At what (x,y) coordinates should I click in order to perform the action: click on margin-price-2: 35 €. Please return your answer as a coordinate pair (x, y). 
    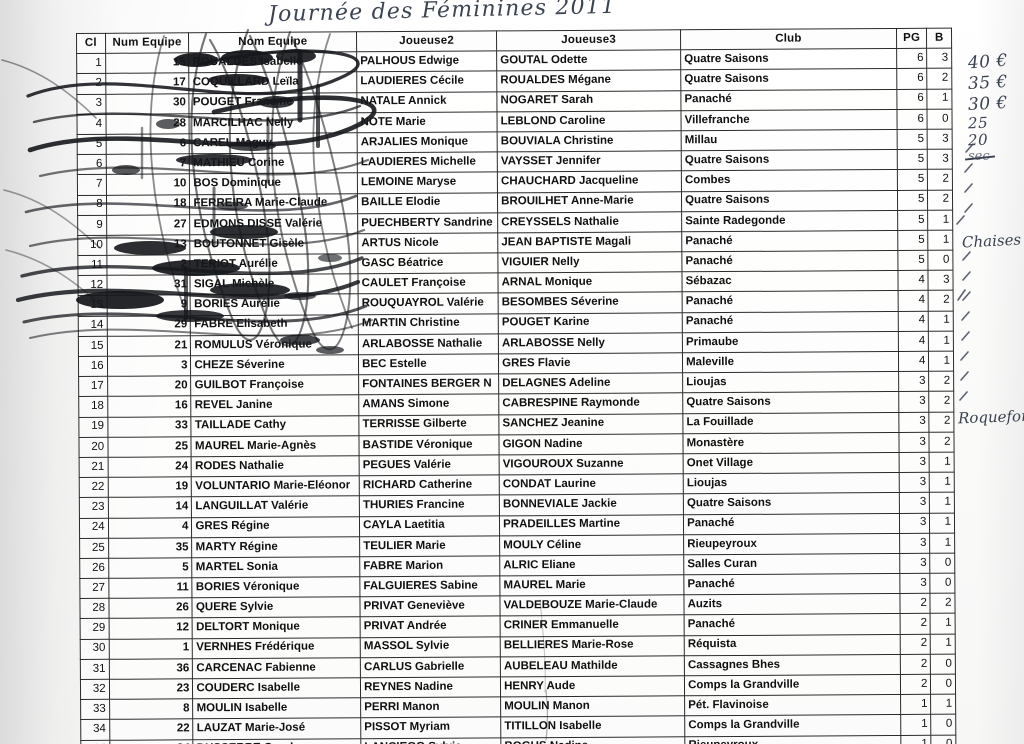
    Looking at the image, I should click on (988, 83).